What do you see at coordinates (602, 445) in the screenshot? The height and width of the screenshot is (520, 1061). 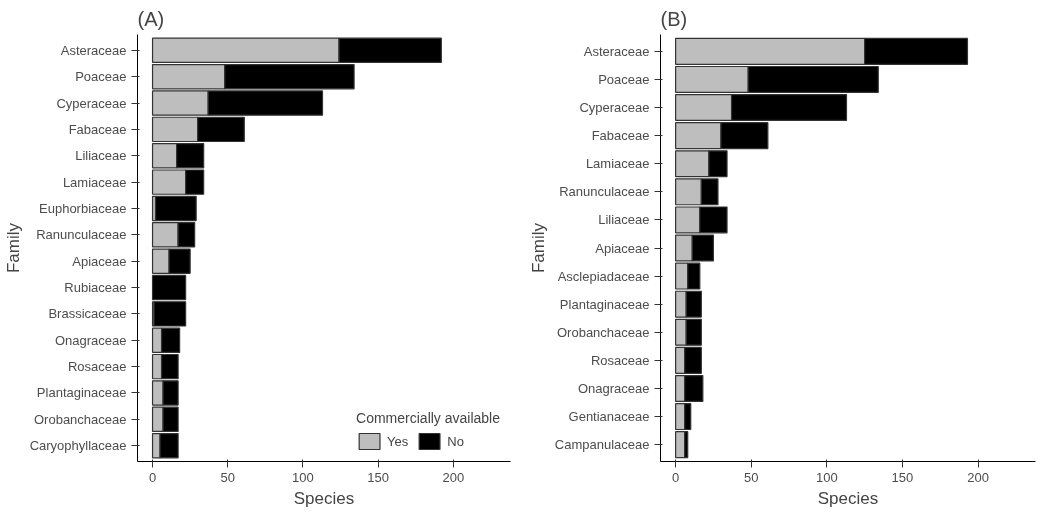 I see `y-tick-label: Campanulaceae` at bounding box center [602, 445].